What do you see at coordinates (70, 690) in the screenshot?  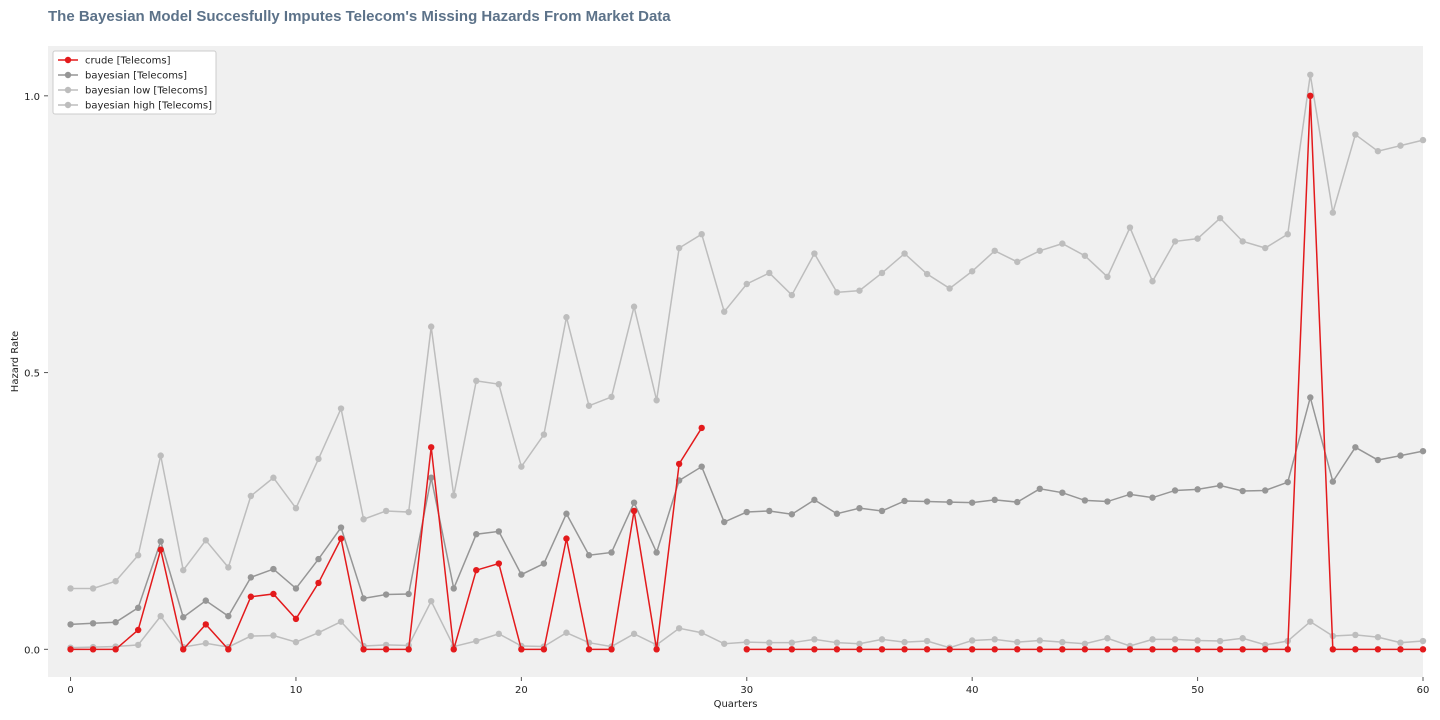 I see `x-tick-label: 0` at bounding box center [70, 690].